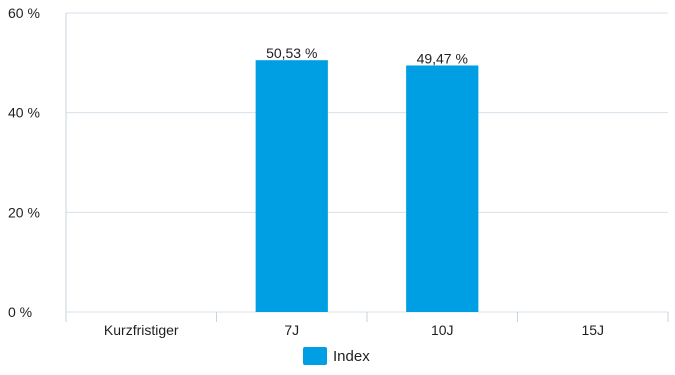 This screenshot has width=675, height=375. I want to click on legend: Index, so click(336, 356).